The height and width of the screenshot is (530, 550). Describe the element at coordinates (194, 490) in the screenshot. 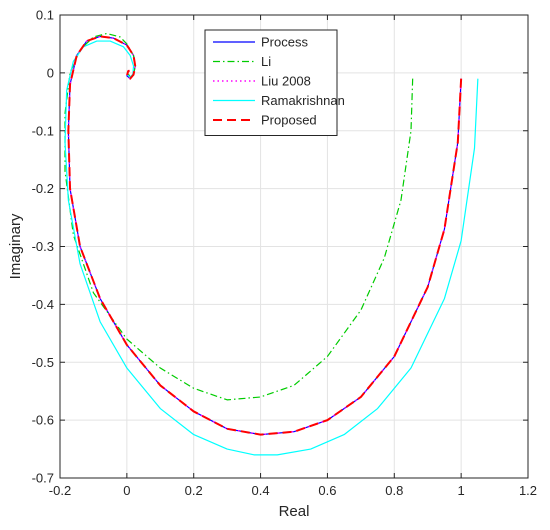

I see `x-tick-label: 0.2` at that location.